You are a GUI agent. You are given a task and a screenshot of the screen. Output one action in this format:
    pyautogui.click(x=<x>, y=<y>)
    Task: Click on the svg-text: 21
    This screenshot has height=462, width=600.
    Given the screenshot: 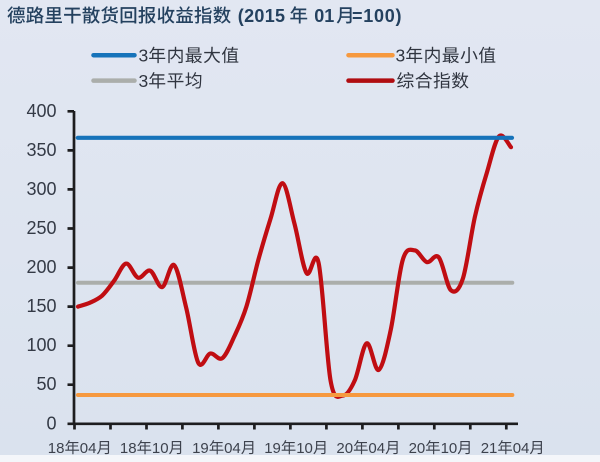 What is the action you would take?
    pyautogui.click(x=489, y=448)
    